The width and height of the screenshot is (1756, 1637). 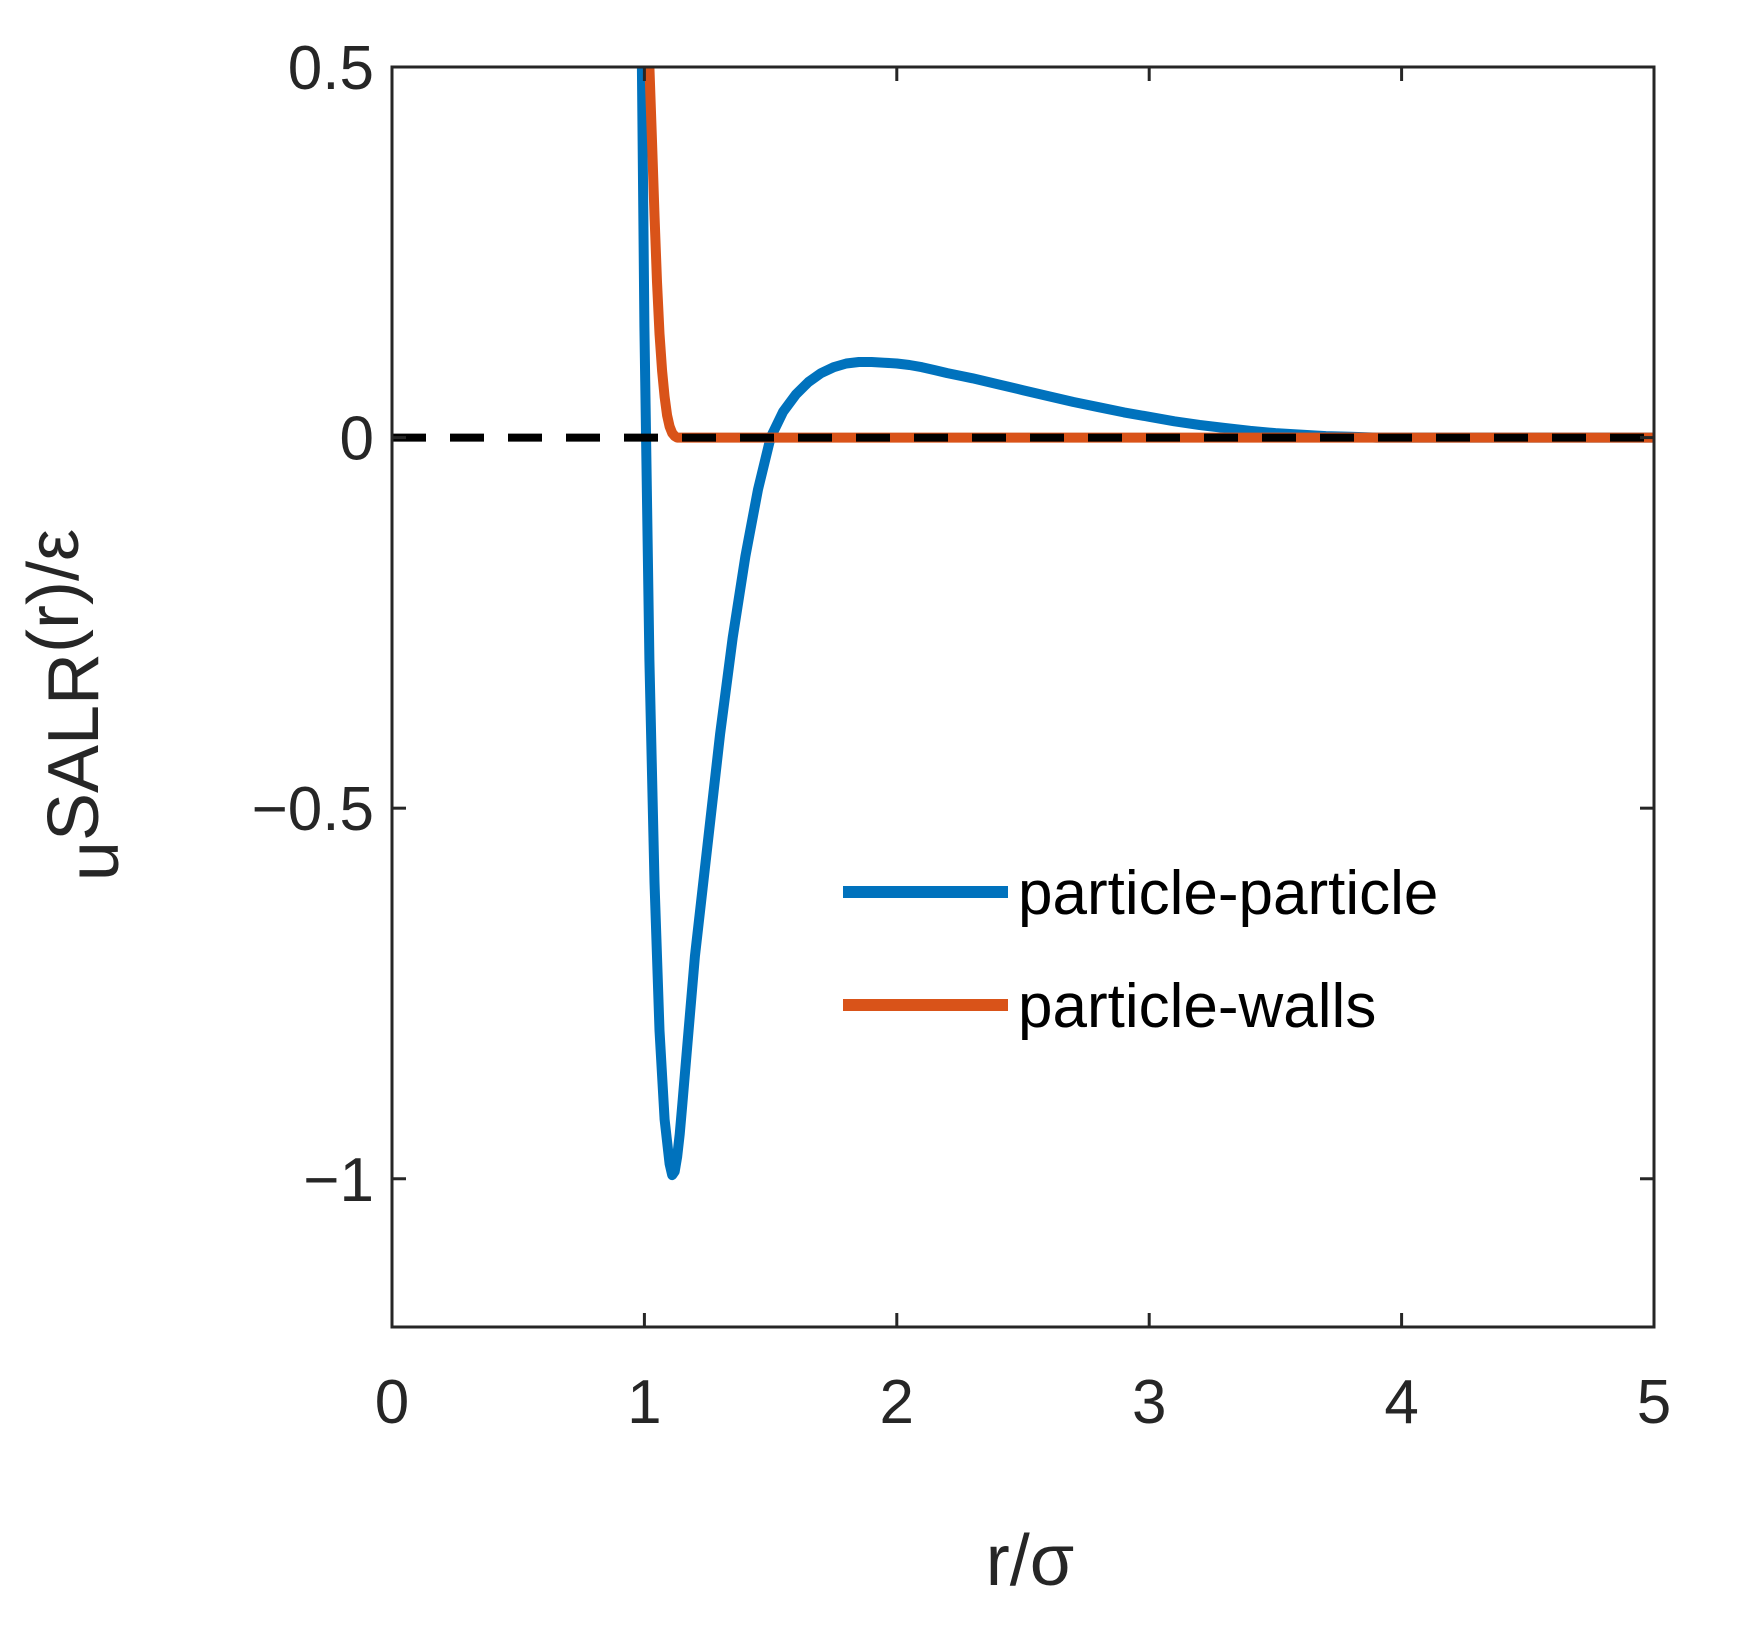 I want to click on series-line-particle-walls, so click(x=1149, y=255).